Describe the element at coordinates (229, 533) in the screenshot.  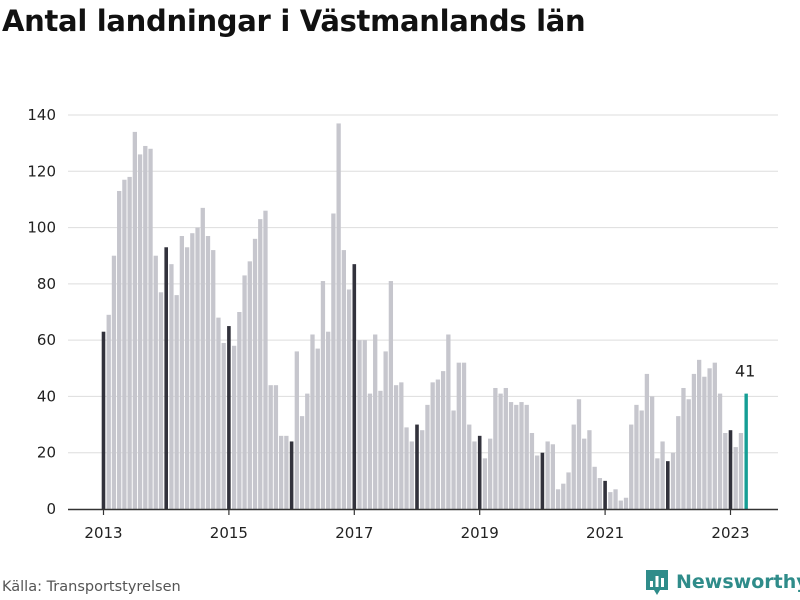
I see `x-tick-label: 2015` at that location.